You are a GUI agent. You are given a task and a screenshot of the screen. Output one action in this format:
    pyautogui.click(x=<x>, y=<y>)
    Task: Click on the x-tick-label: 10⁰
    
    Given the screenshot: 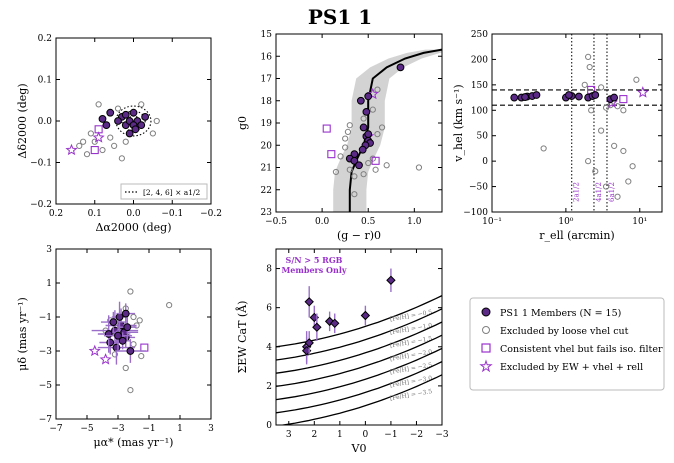 What is the action you would take?
    pyautogui.click(x=565, y=222)
    